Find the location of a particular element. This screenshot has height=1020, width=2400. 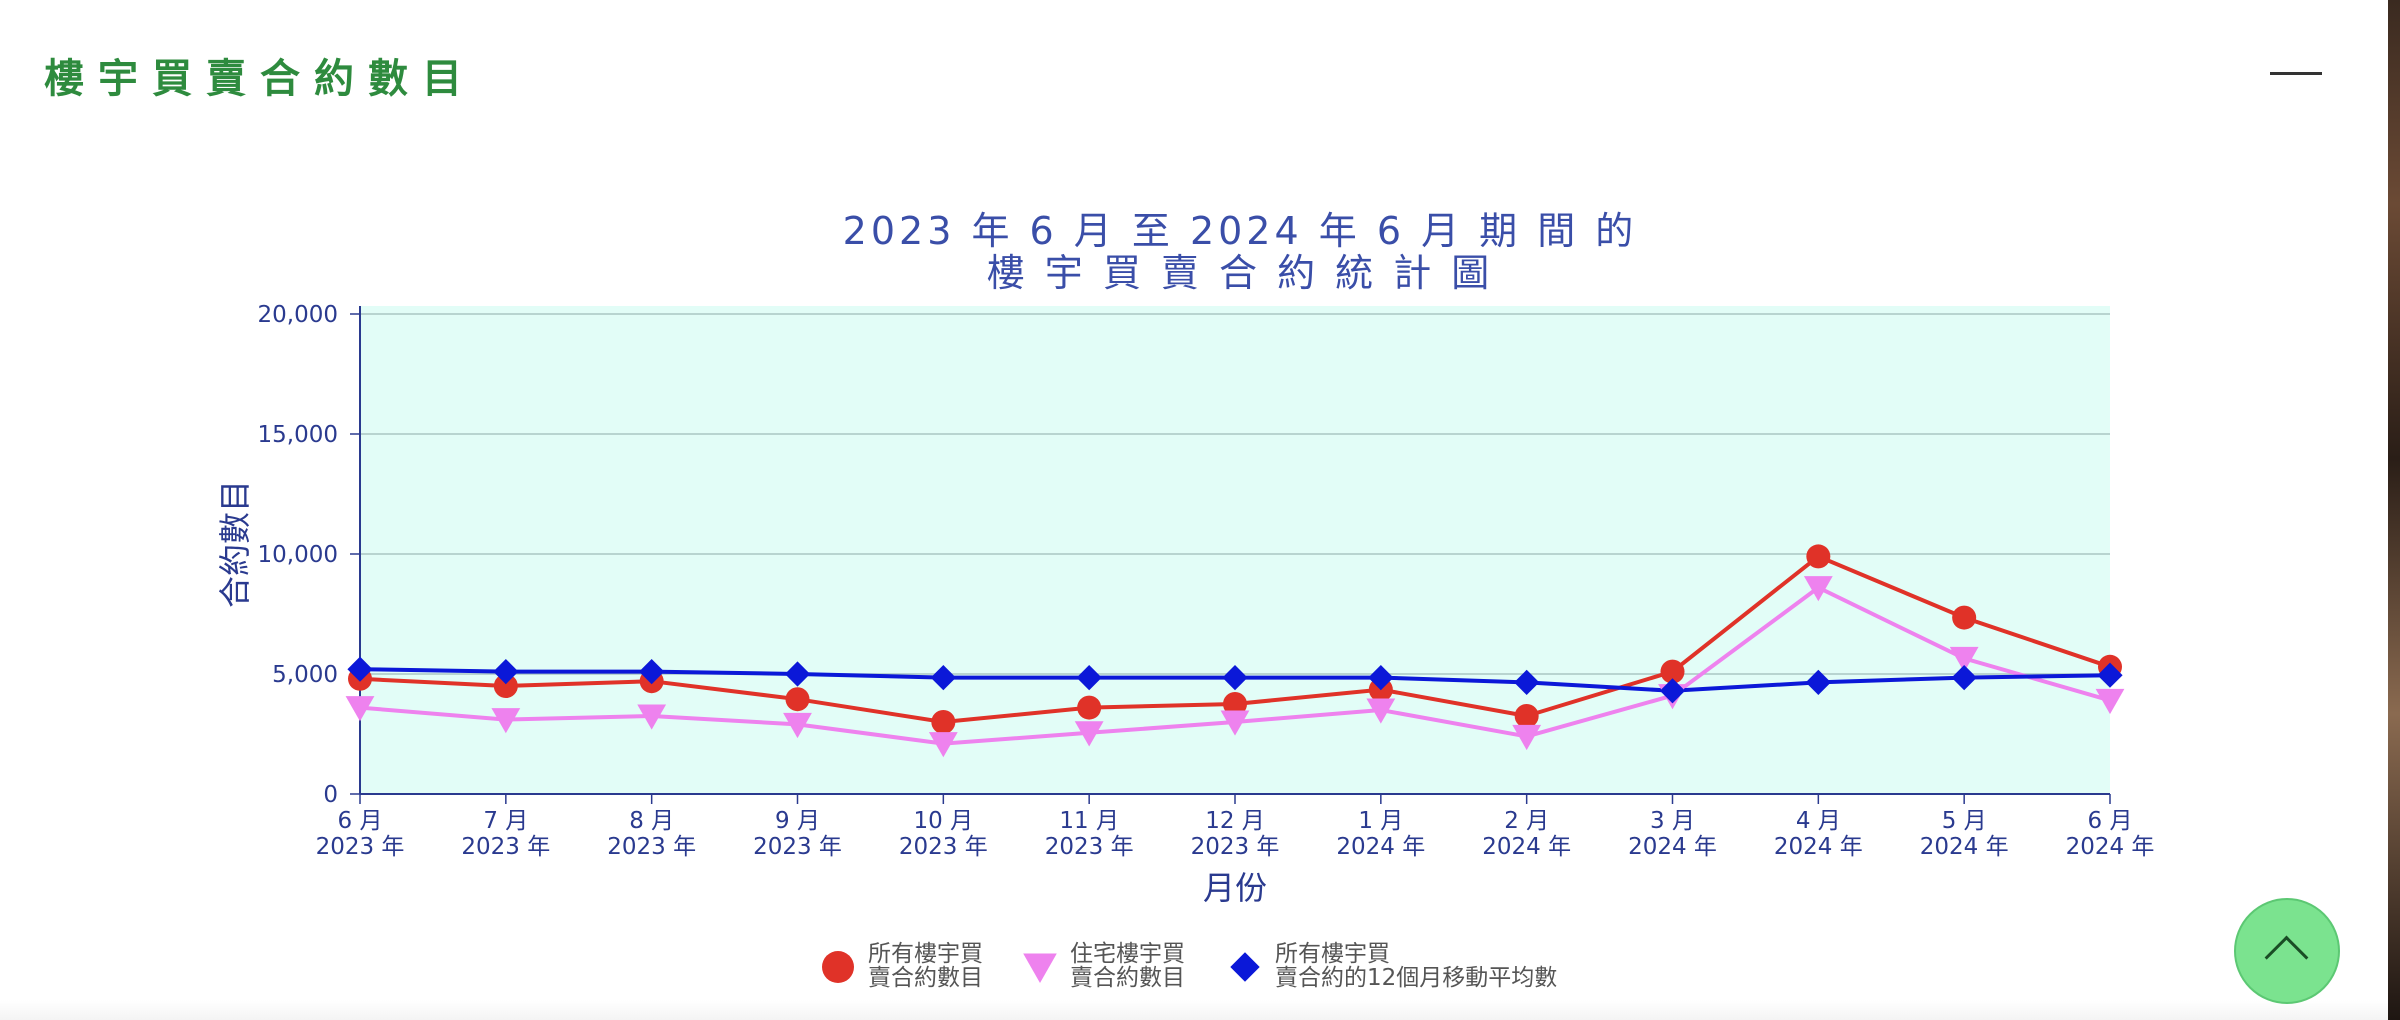

legend-label-3: 所有樓宇買 is located at coordinates (1332, 954).